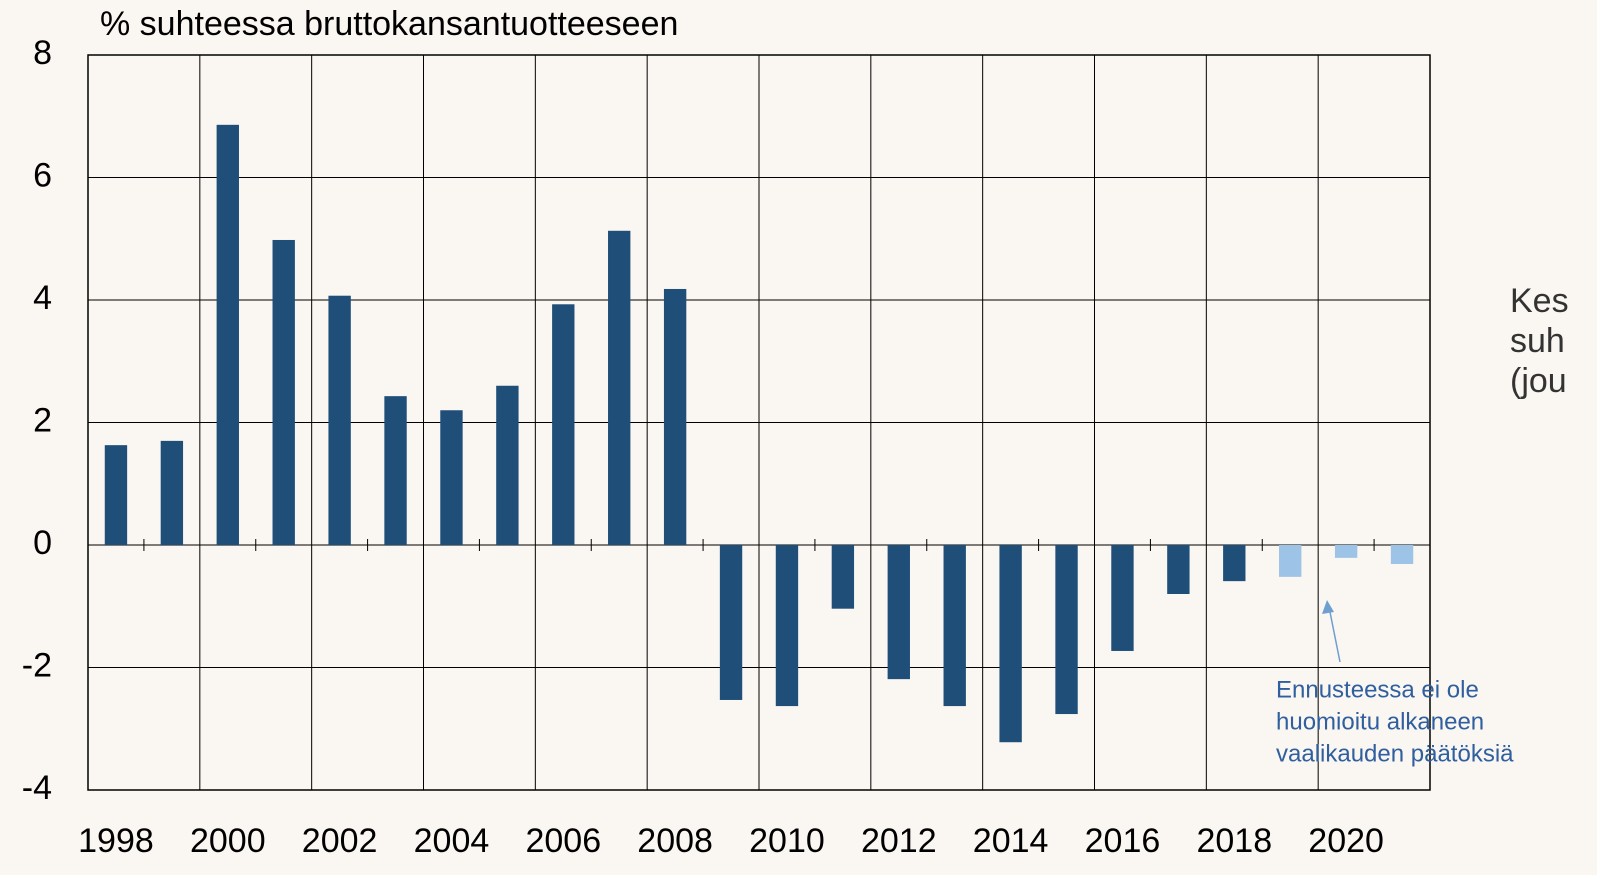 The image size is (1597, 875). What do you see at coordinates (389, 24) in the screenshot?
I see `chart-title: % suhteessa bruttokansantuotteeseen` at bounding box center [389, 24].